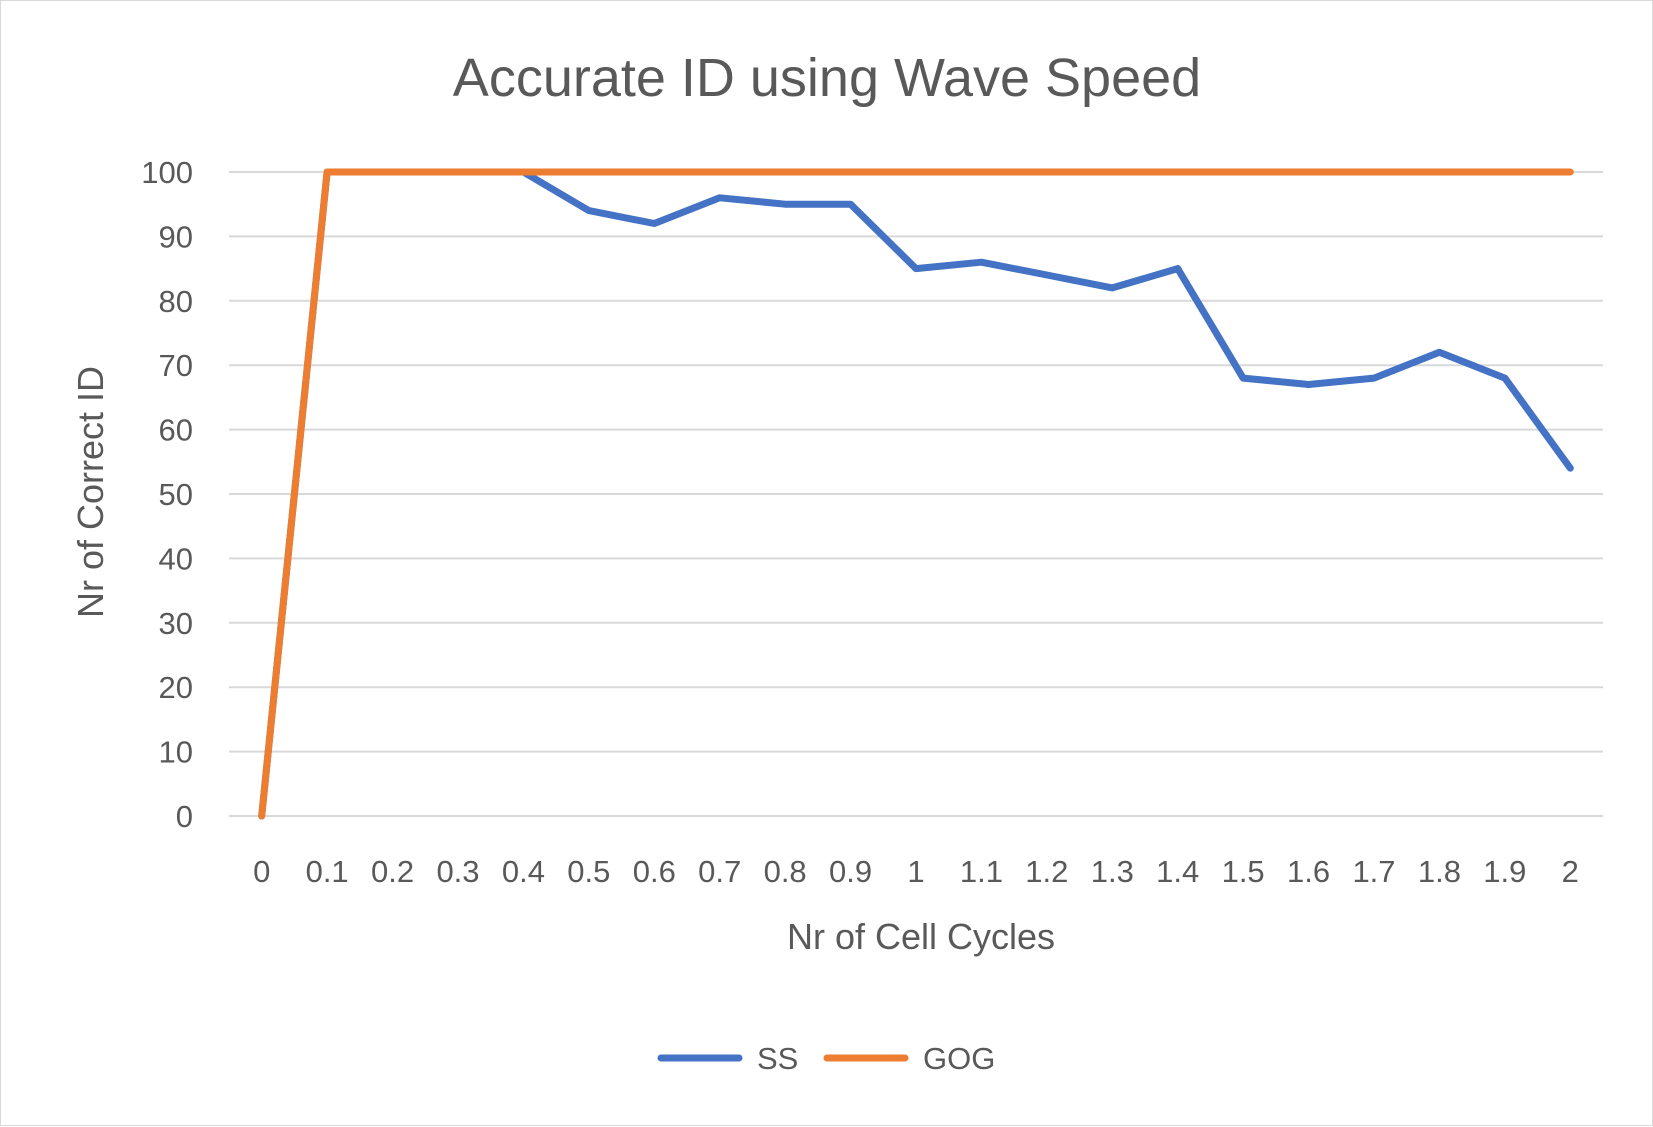  Describe the element at coordinates (777, 1058) in the screenshot. I see `legend-label-ss: SS` at that location.